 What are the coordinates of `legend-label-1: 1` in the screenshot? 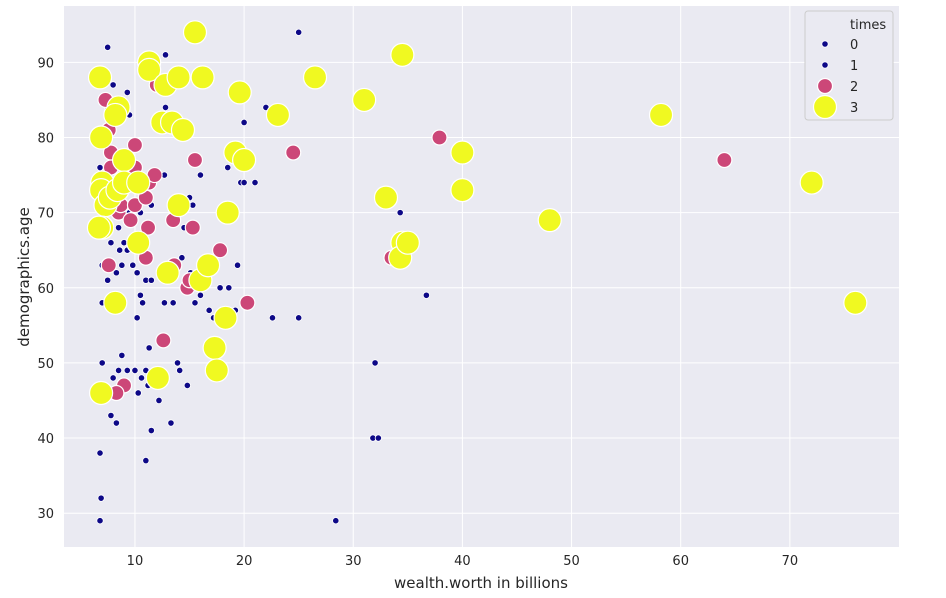 It's located at (854, 66).